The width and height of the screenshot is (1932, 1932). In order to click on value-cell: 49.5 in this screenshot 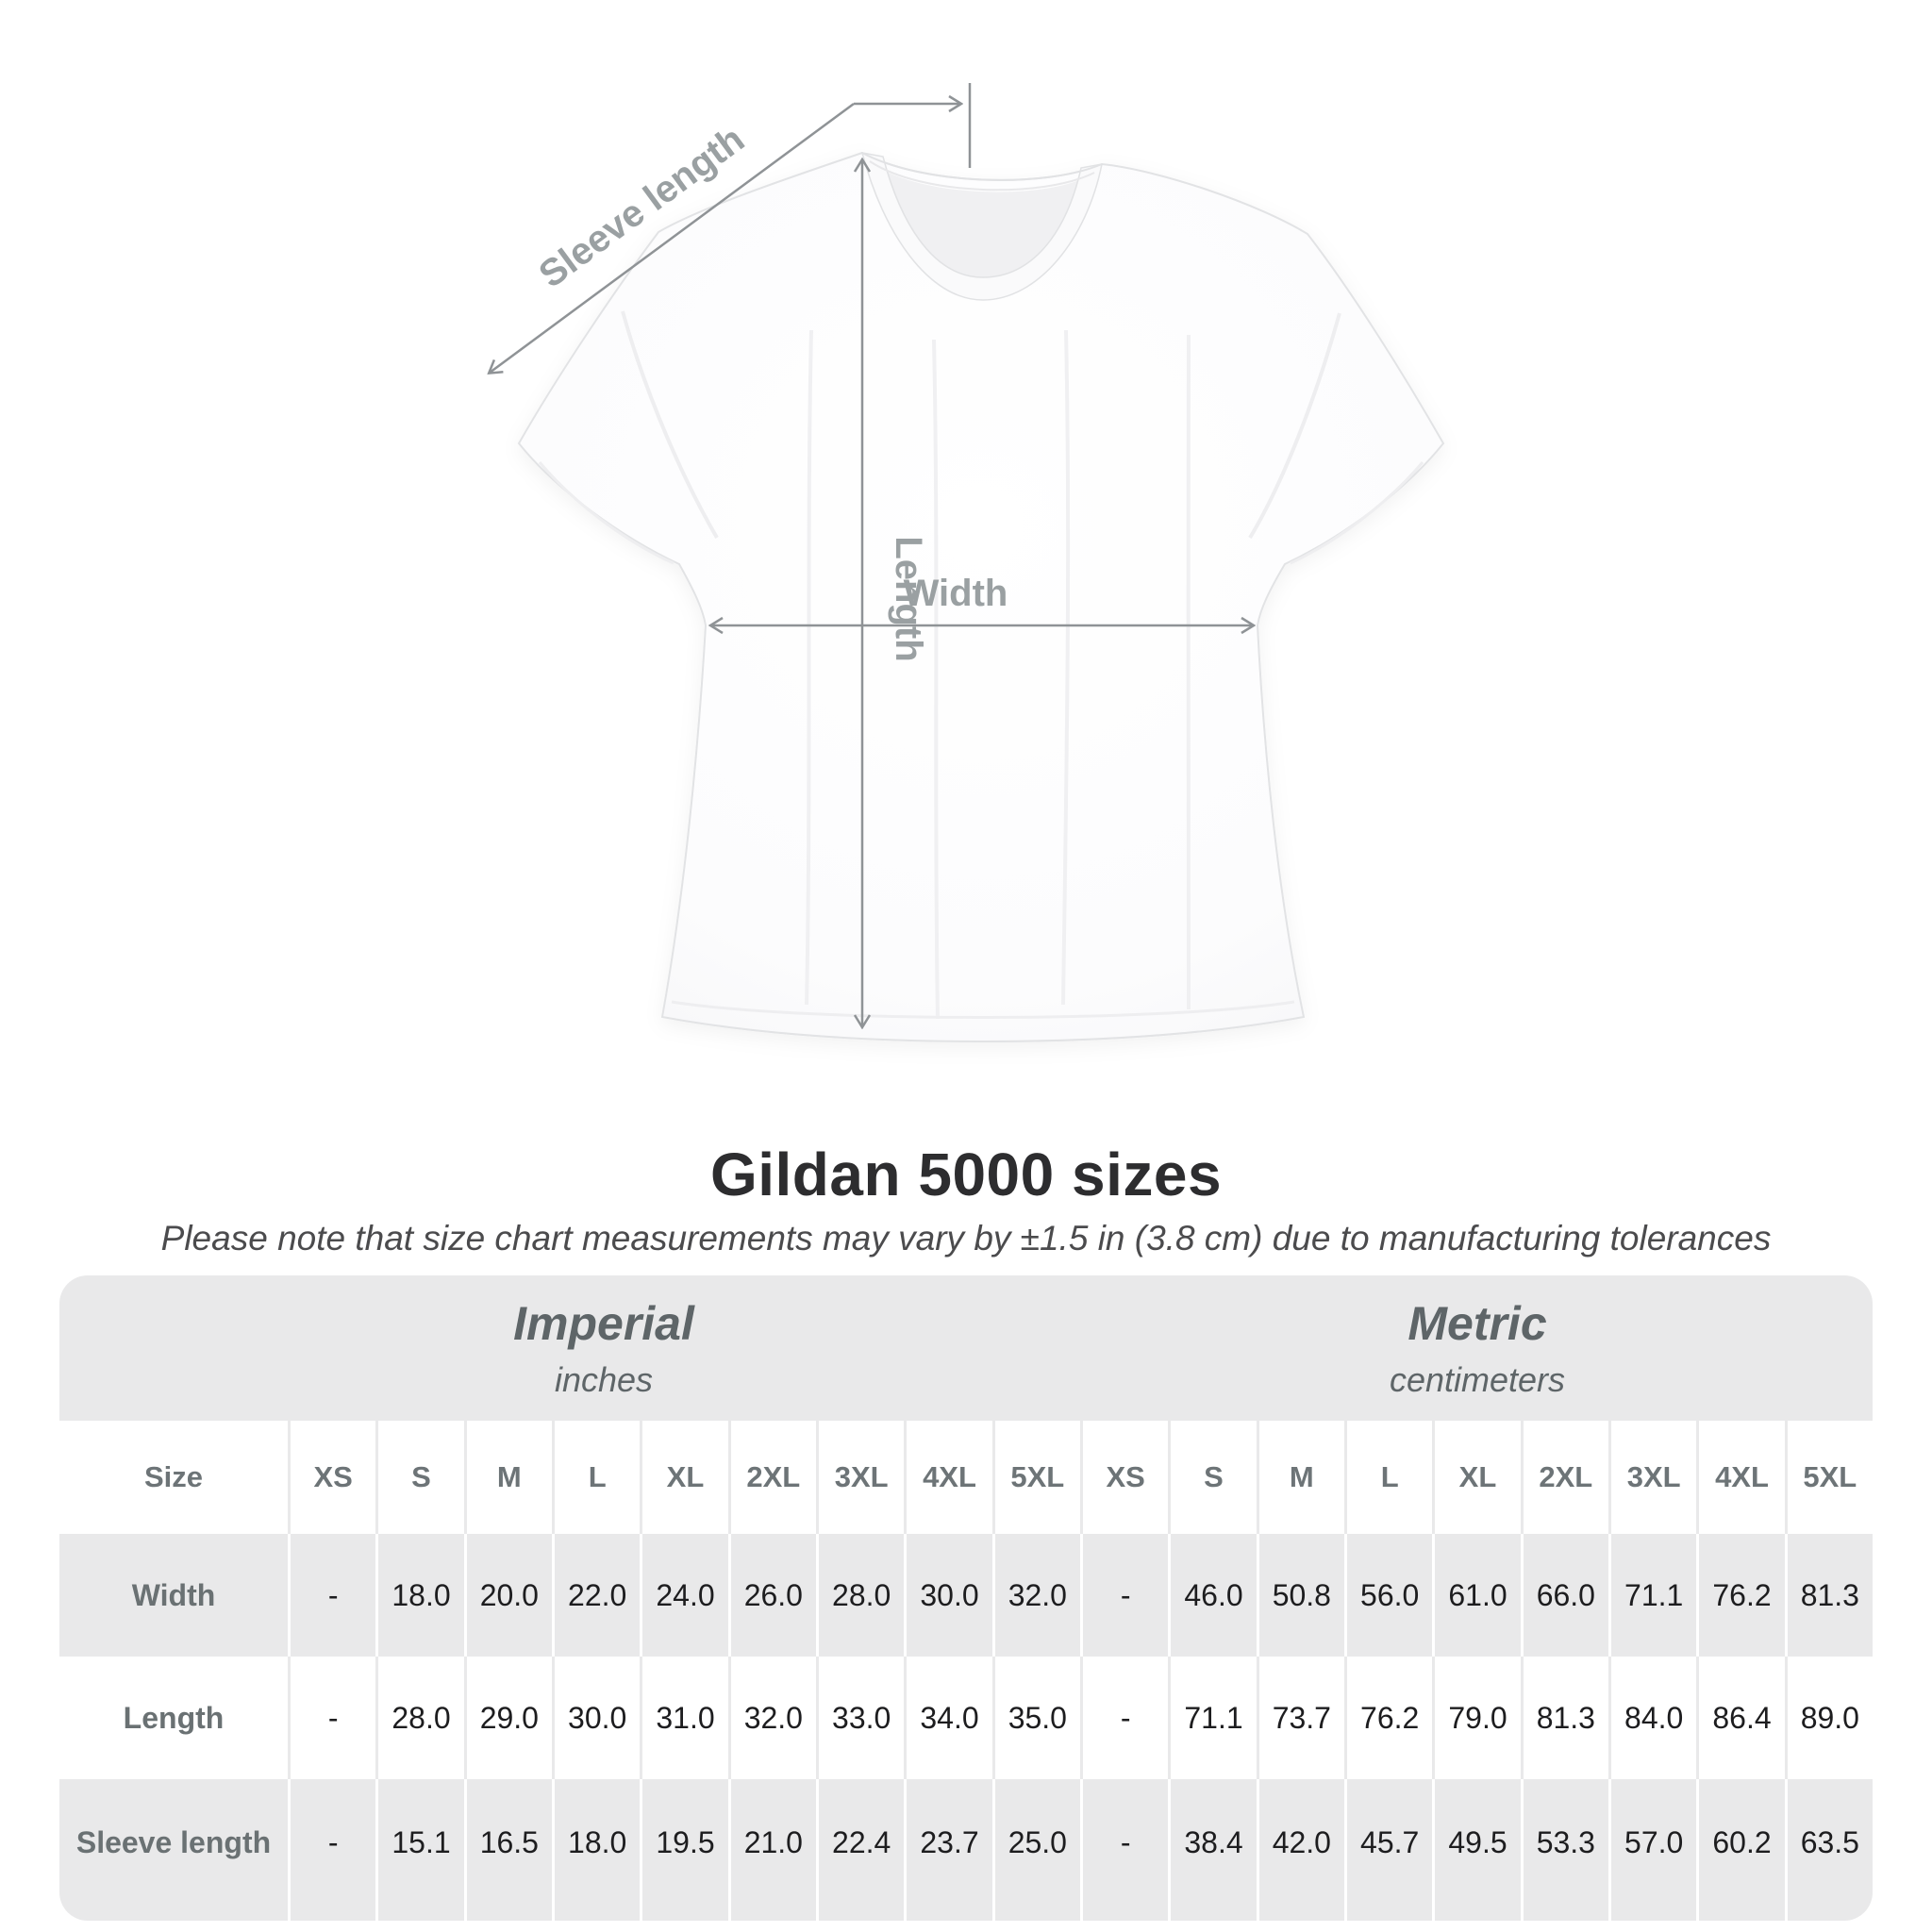, I will do `click(1476, 1850)`.